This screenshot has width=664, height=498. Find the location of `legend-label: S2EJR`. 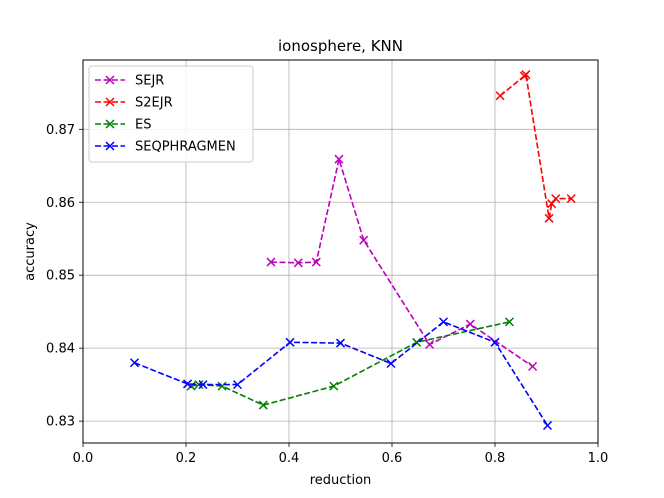

legend-label: S2EJR is located at coordinates (154, 103).